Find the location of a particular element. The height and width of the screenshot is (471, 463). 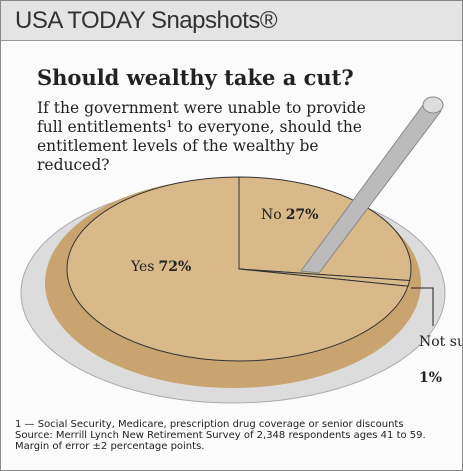

knife is located at coordinates (371, 187).